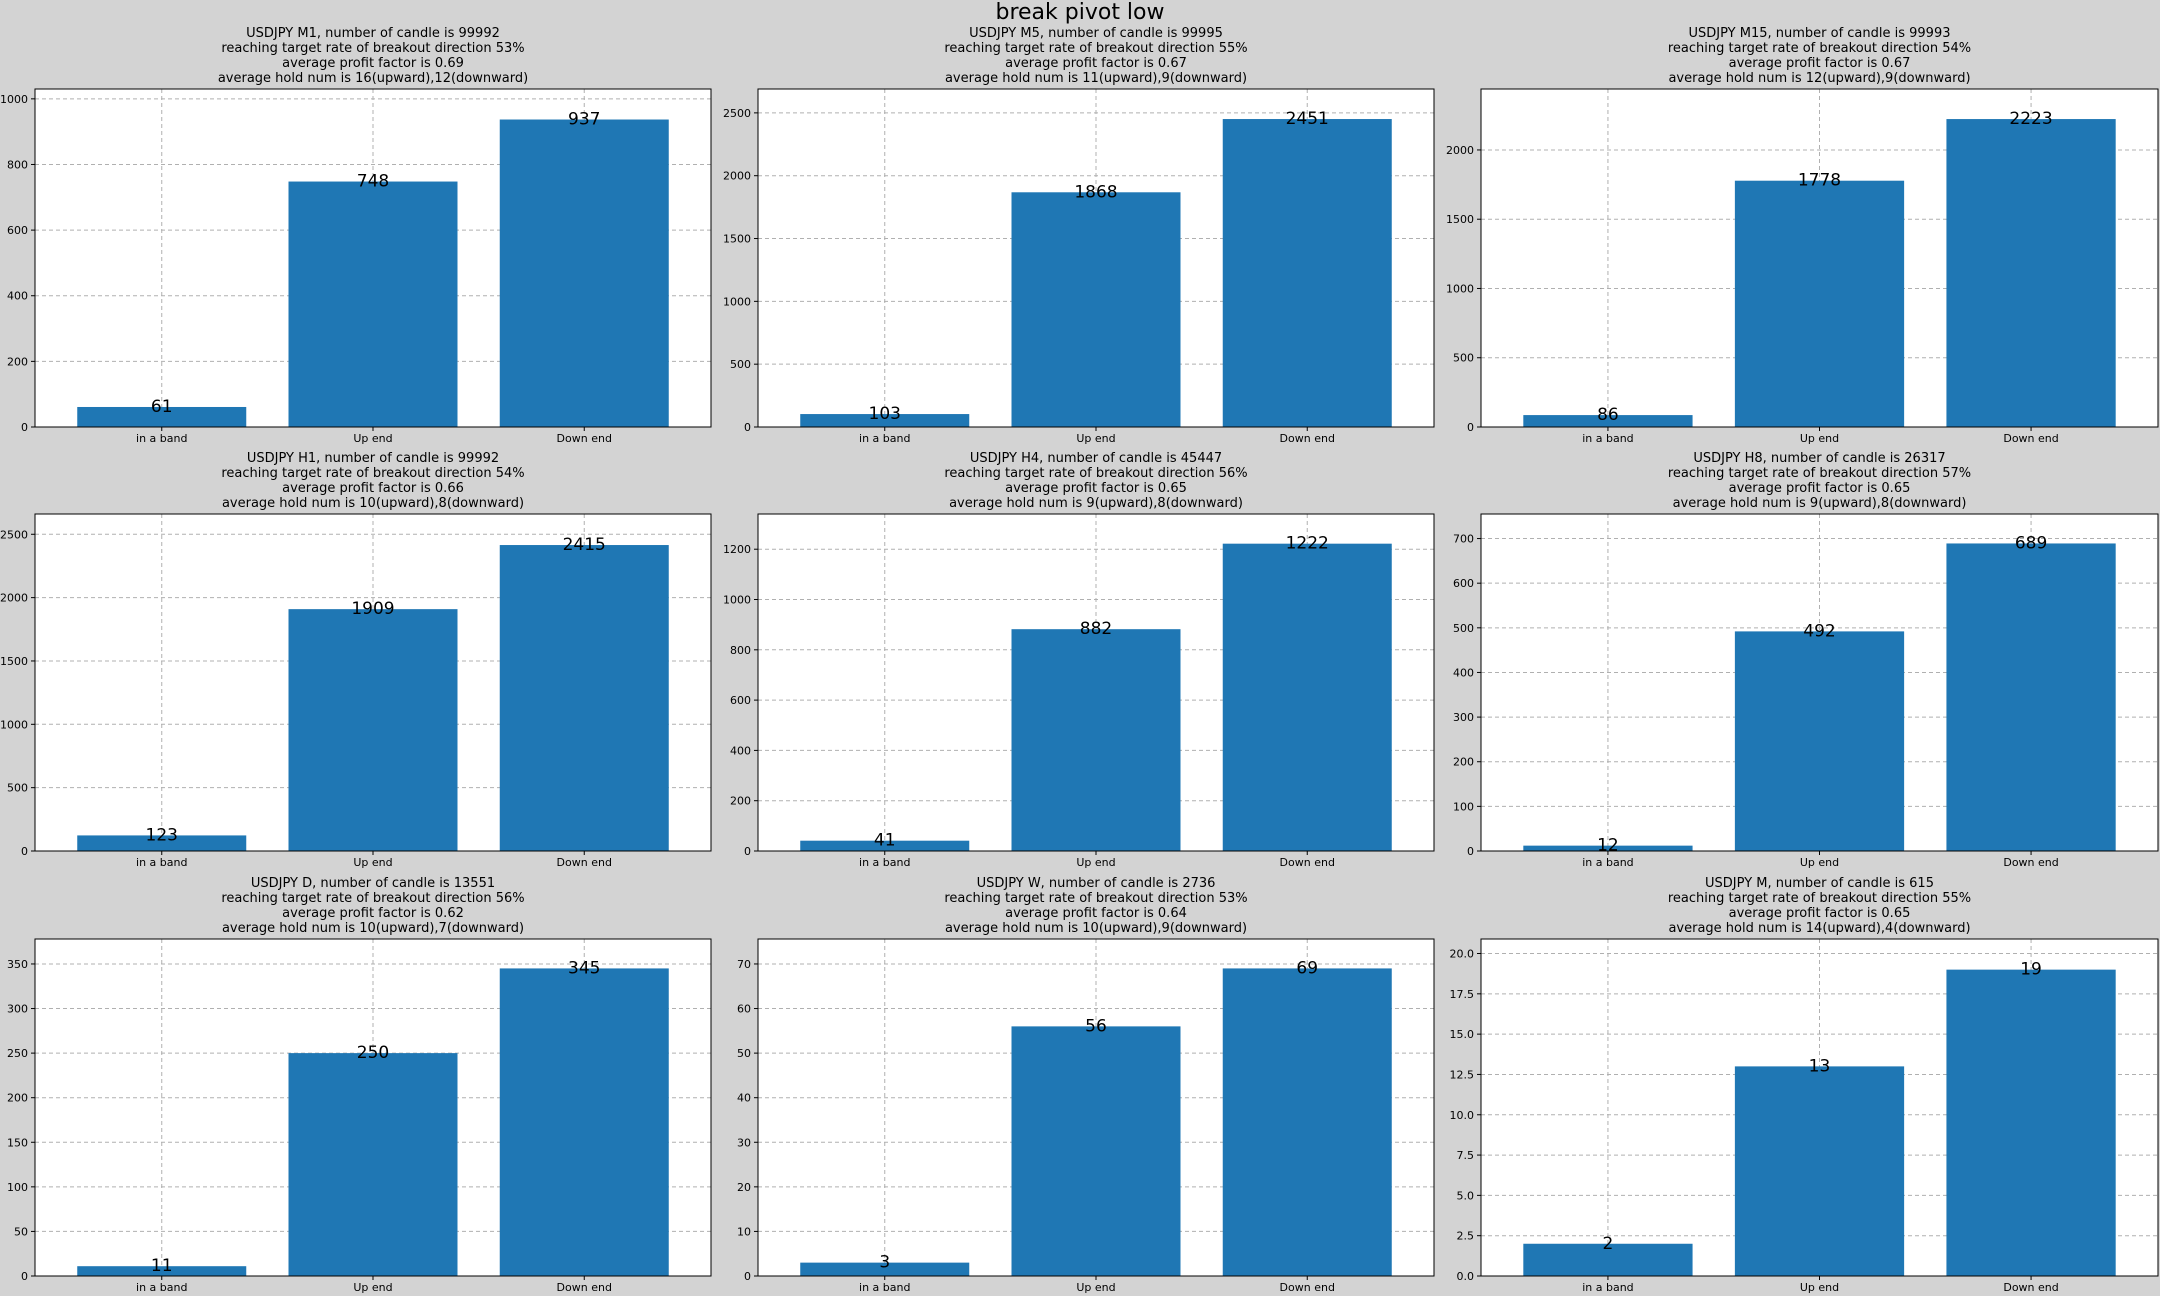 This screenshot has width=2160, height=1296. I want to click on data-label: 86, so click(1608, 415).